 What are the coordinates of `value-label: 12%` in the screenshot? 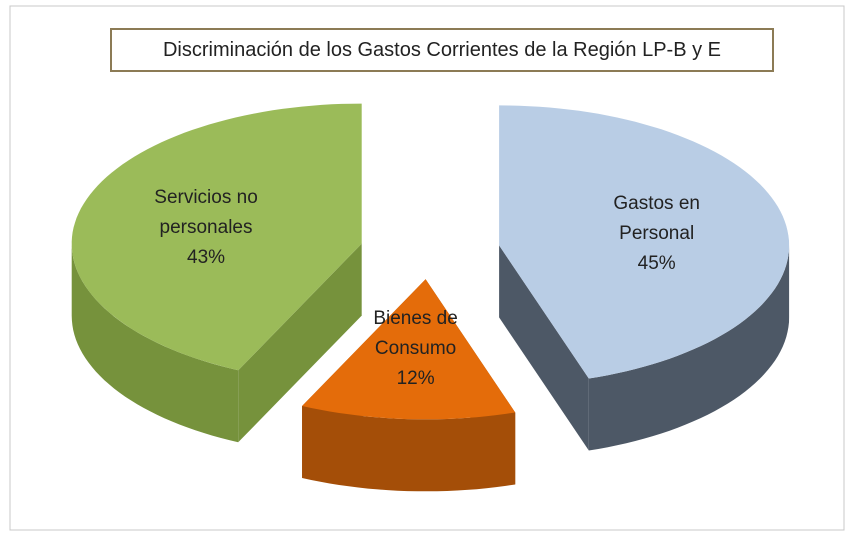 It's located at (415, 379).